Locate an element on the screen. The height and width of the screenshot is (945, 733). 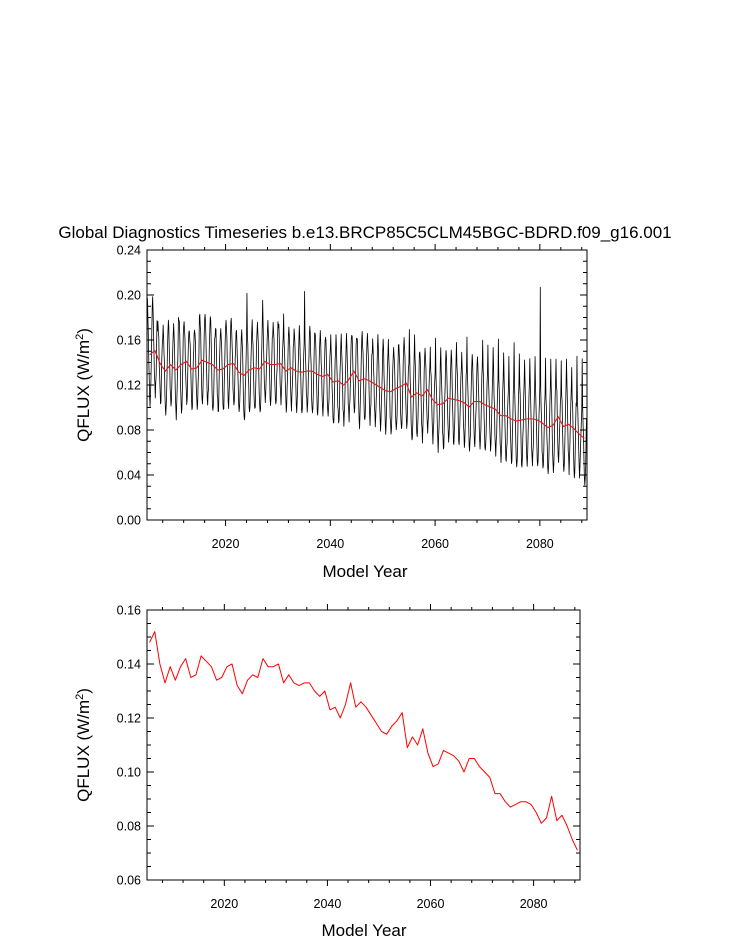
top-monthly-series is located at coordinates (366, 386).